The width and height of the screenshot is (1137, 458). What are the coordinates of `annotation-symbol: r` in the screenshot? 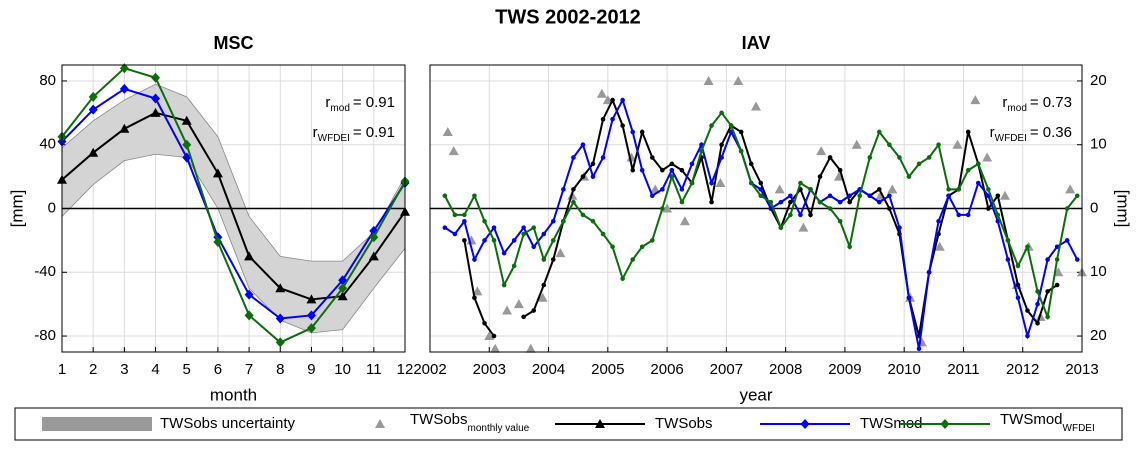 It's located at (1004, 102).